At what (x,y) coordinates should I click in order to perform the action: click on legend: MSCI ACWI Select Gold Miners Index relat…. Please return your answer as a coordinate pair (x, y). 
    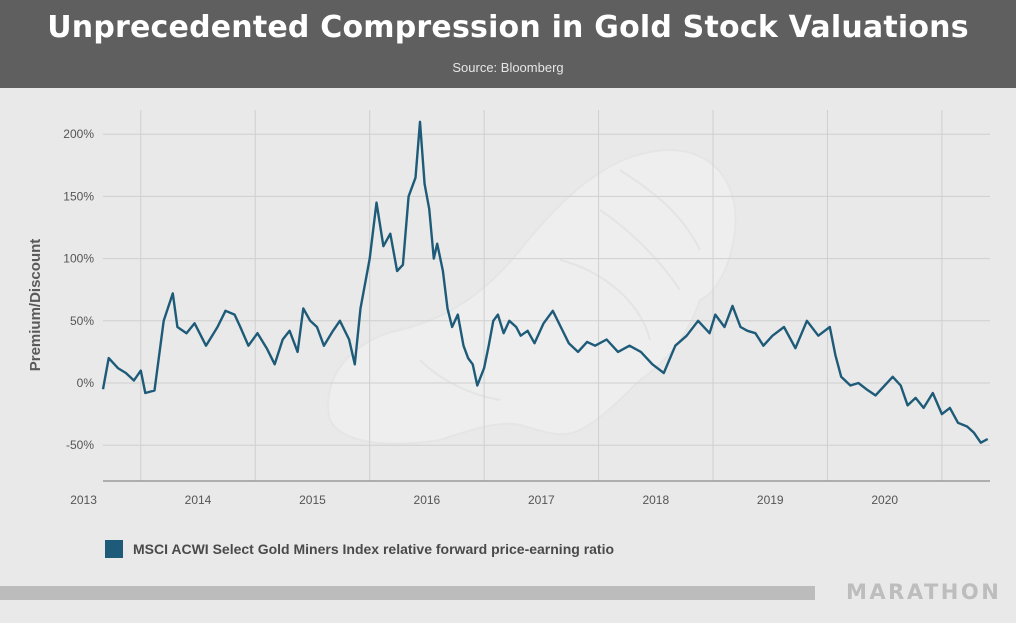
    Looking at the image, I should click on (359, 549).